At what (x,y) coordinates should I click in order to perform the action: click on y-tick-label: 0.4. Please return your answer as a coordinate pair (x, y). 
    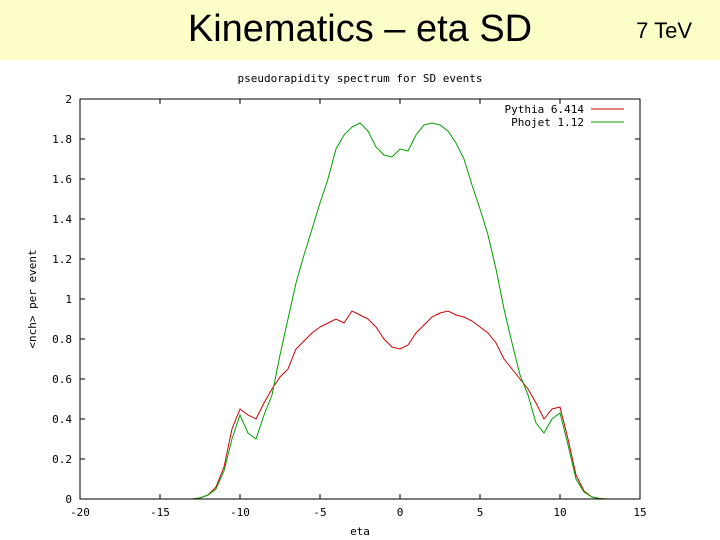
    Looking at the image, I should click on (62, 419).